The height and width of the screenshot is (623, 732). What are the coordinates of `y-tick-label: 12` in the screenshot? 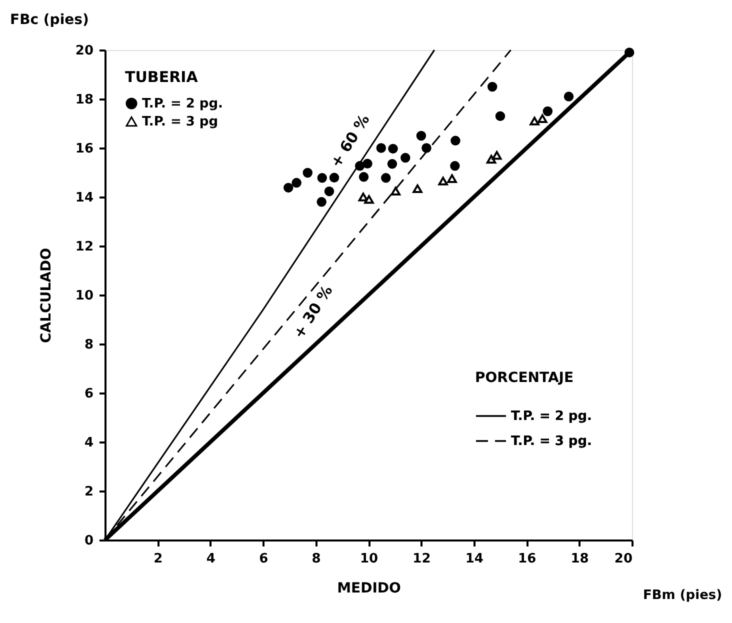 It's located at (84, 247).